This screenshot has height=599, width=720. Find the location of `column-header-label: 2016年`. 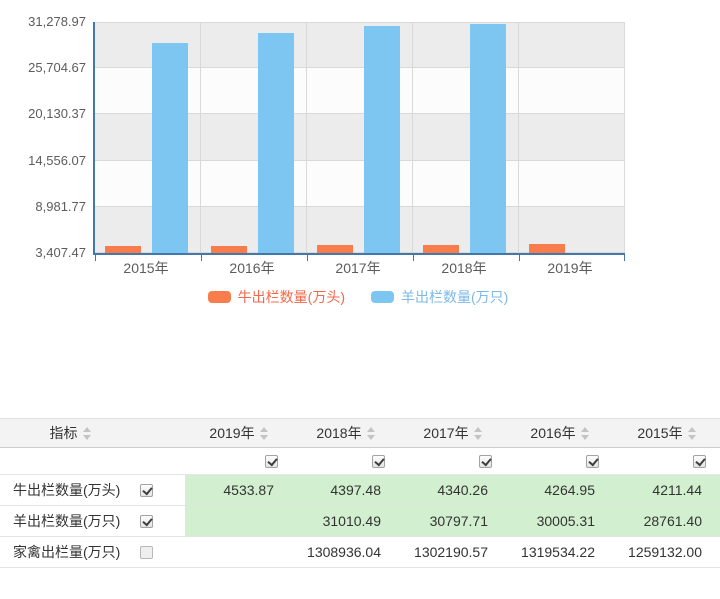

column-header-label: 2016年 is located at coordinates (553, 433).